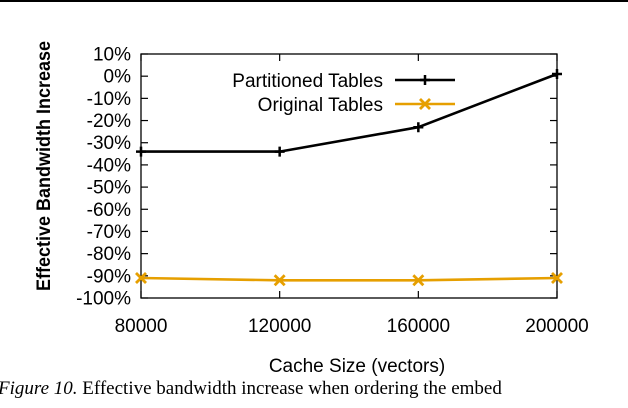 The height and width of the screenshot is (408, 628). Describe the element at coordinates (307, 81) in the screenshot. I see `legend-label: Partitioned Tables` at that location.